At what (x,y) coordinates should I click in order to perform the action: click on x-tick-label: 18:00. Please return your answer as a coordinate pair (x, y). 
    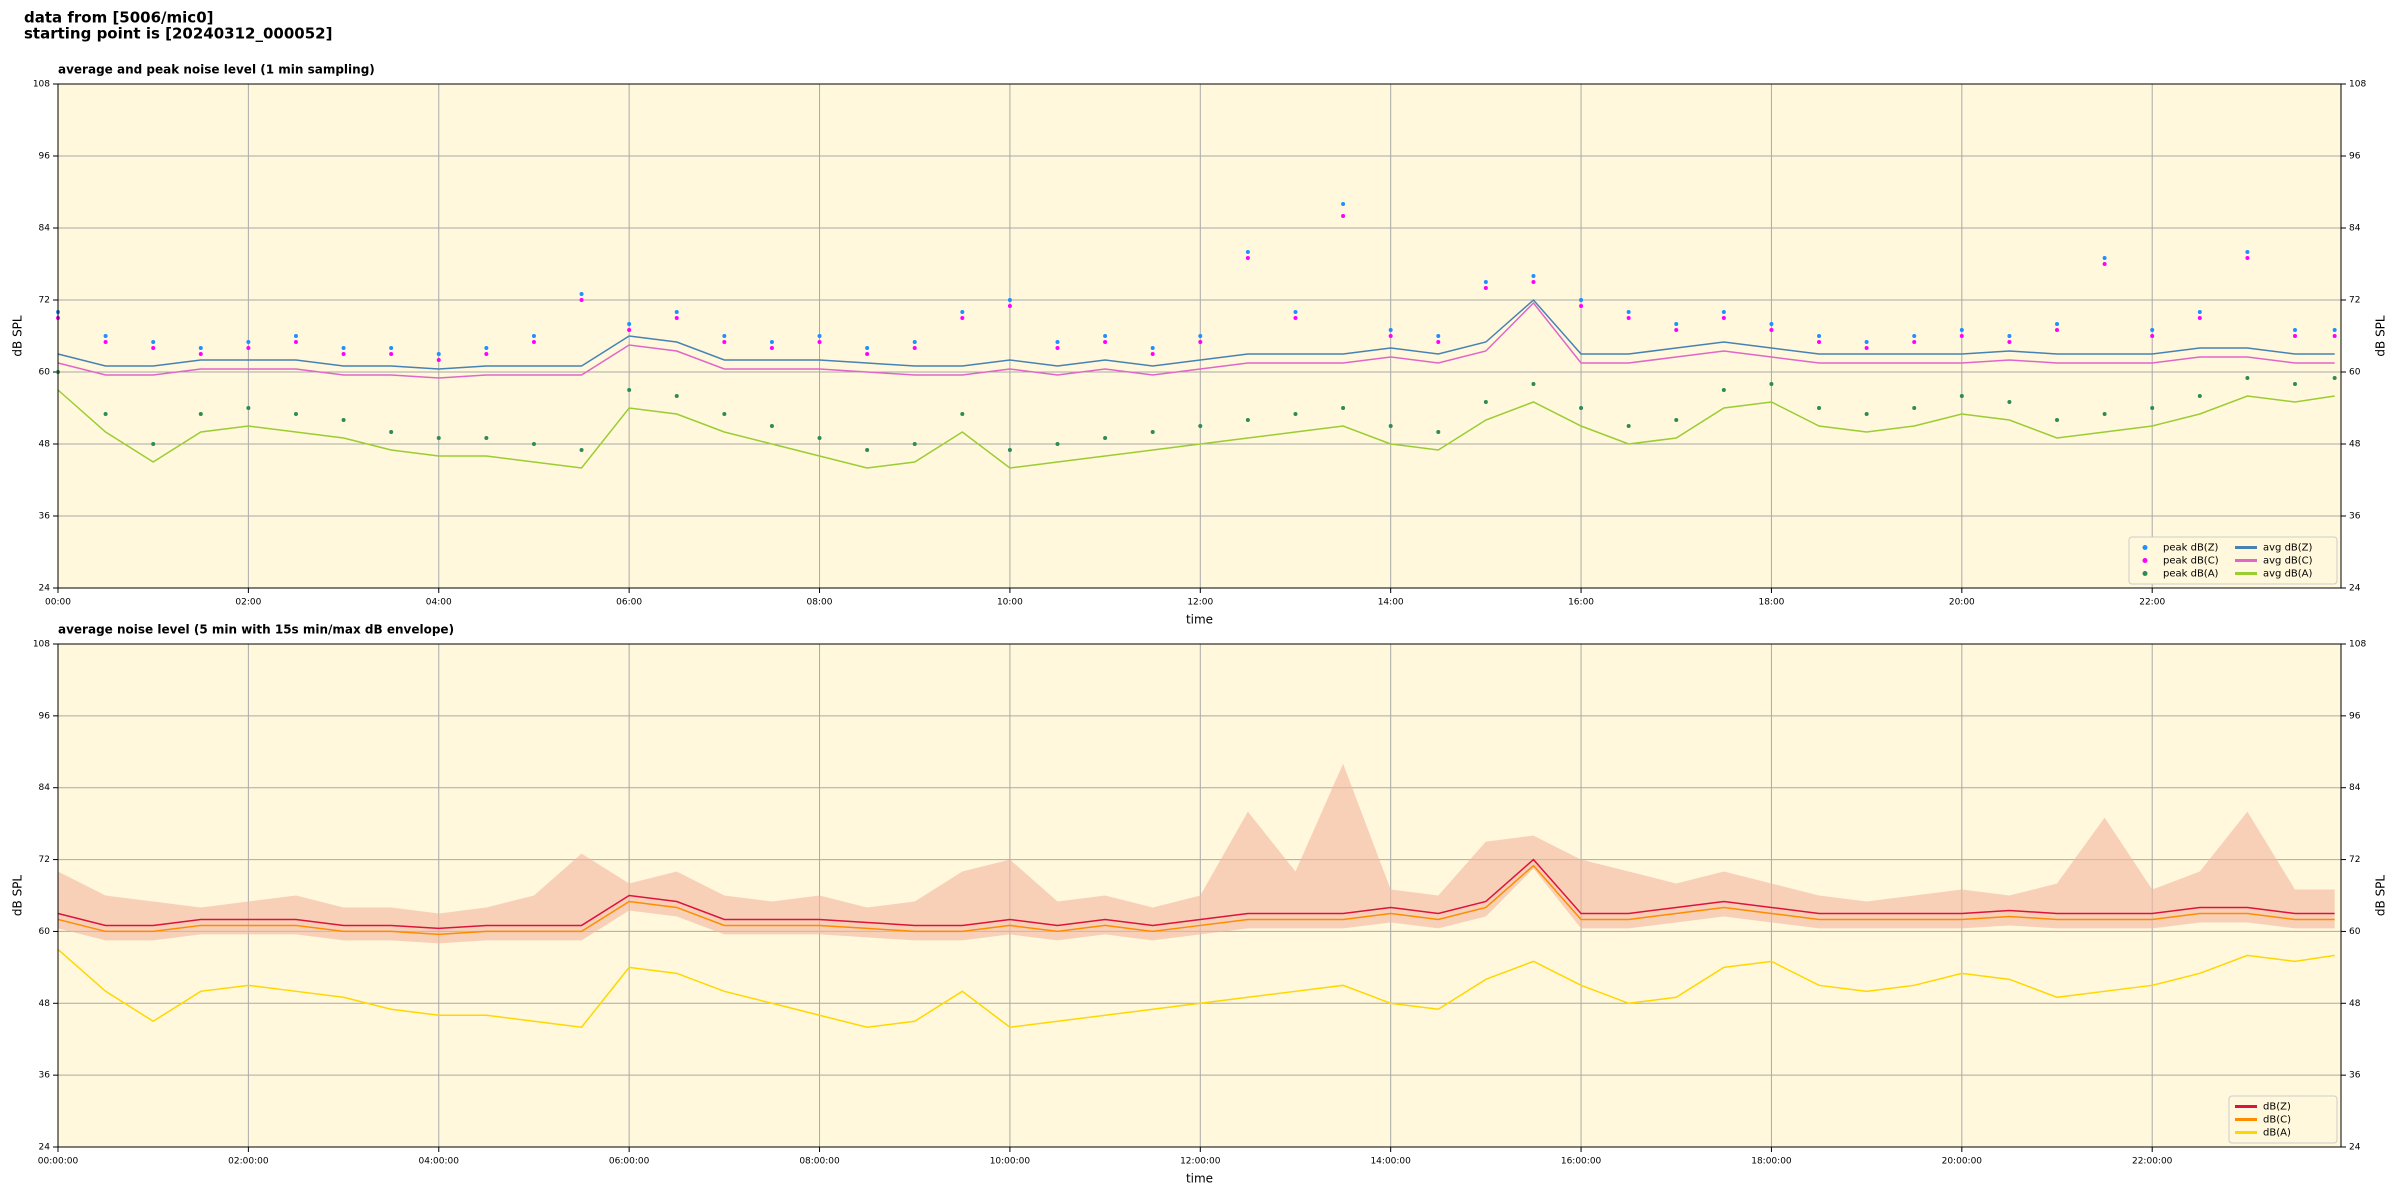
    Looking at the image, I should click on (1771, 603).